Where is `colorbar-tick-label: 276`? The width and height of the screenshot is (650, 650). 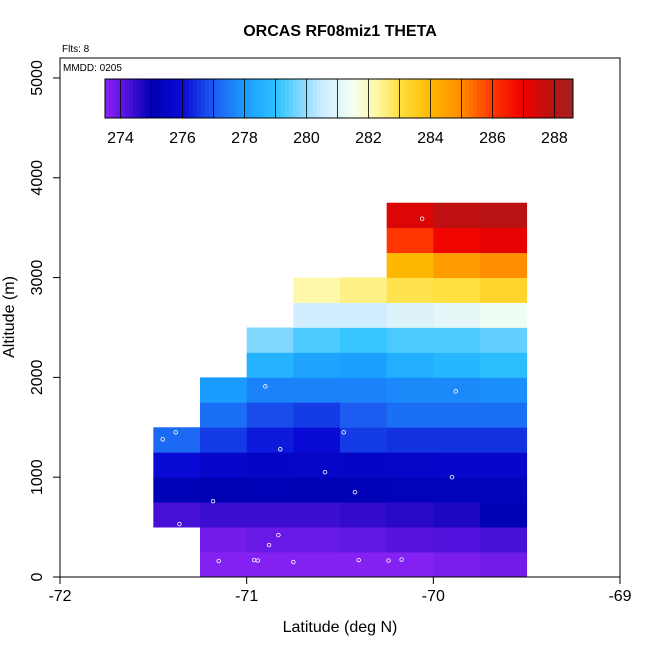
colorbar-tick-label: 276 is located at coordinates (182, 138).